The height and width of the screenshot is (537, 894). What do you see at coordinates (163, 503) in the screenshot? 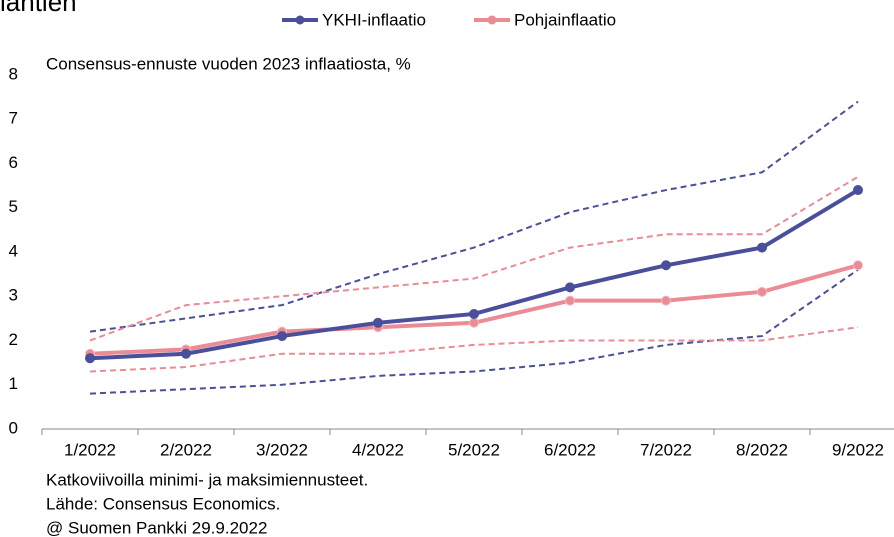
I see `footnote: Lähde: Consensus Economics.` at bounding box center [163, 503].